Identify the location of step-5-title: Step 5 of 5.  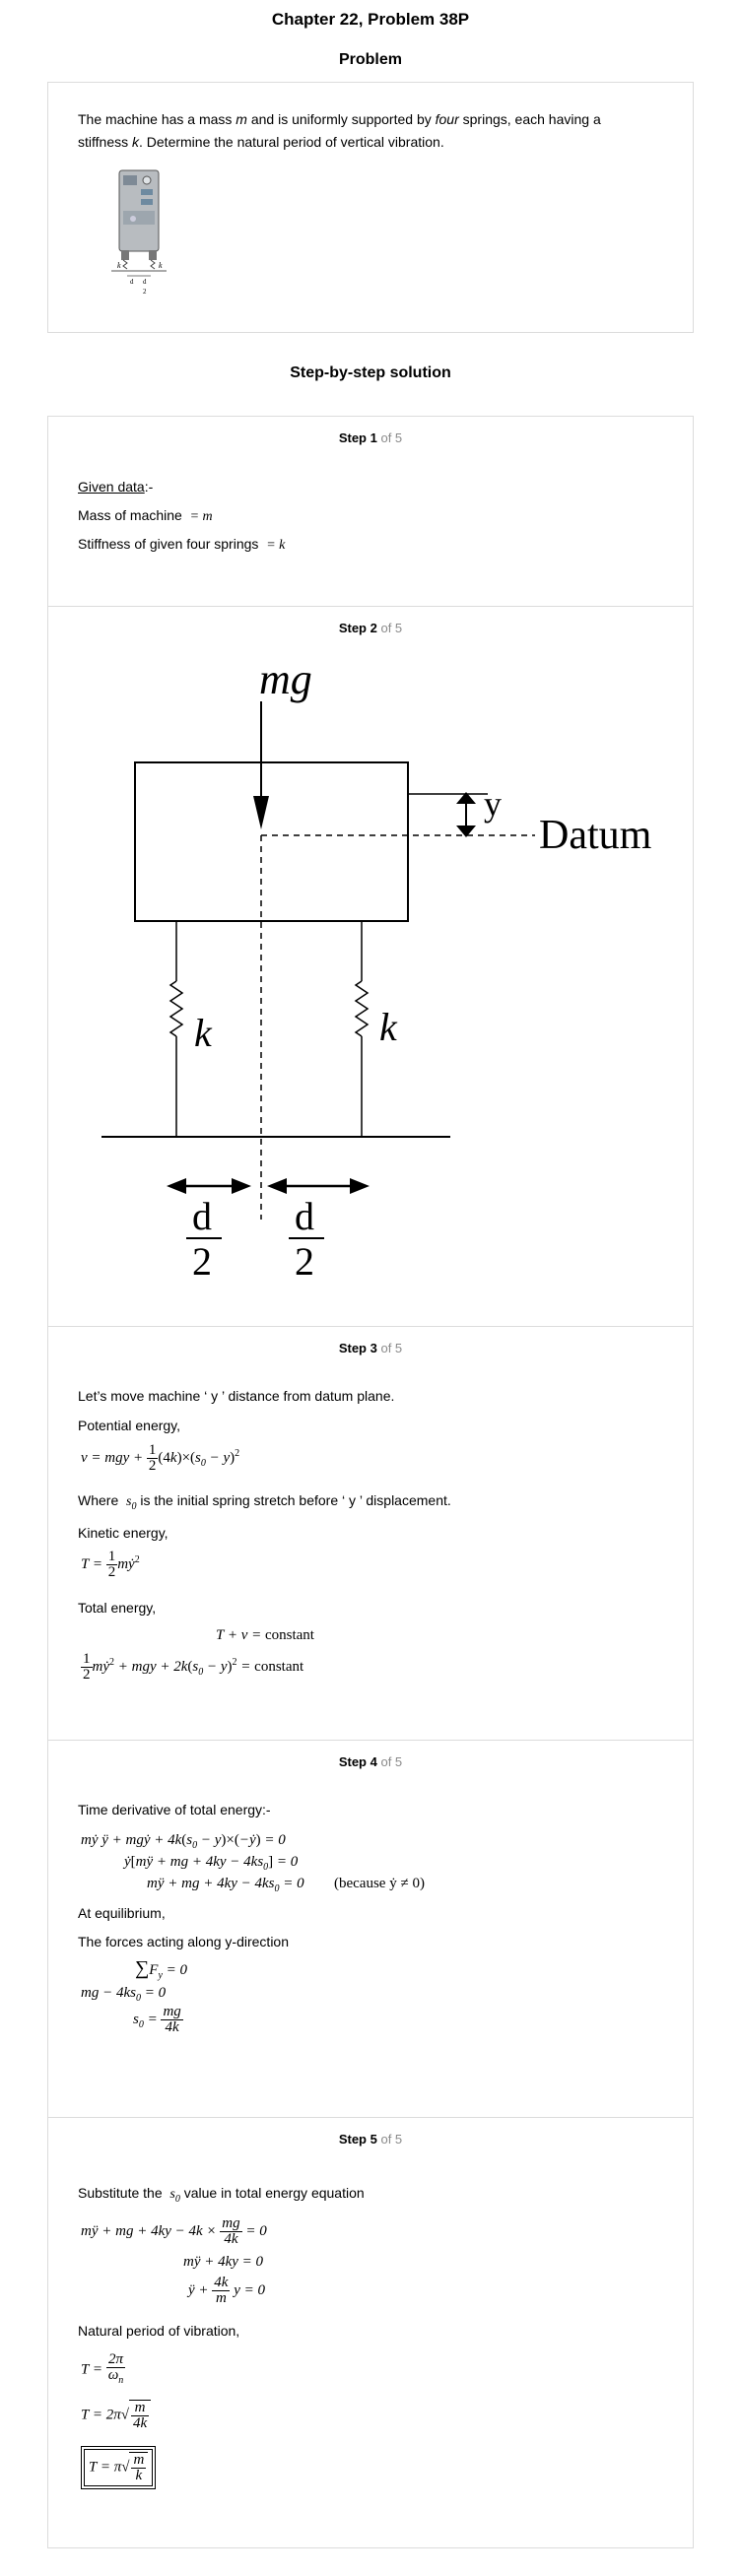
(370, 2140).